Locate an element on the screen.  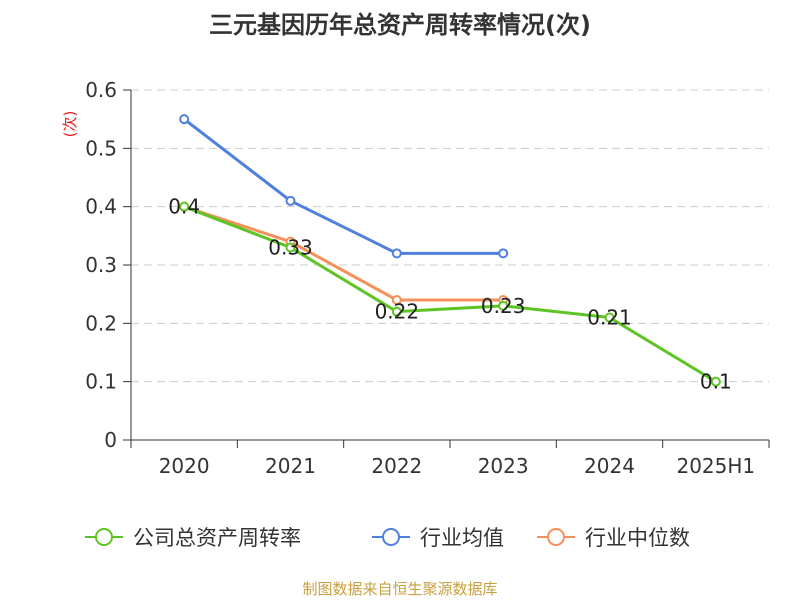
y-tick-label: 0.4 is located at coordinates (101, 207).